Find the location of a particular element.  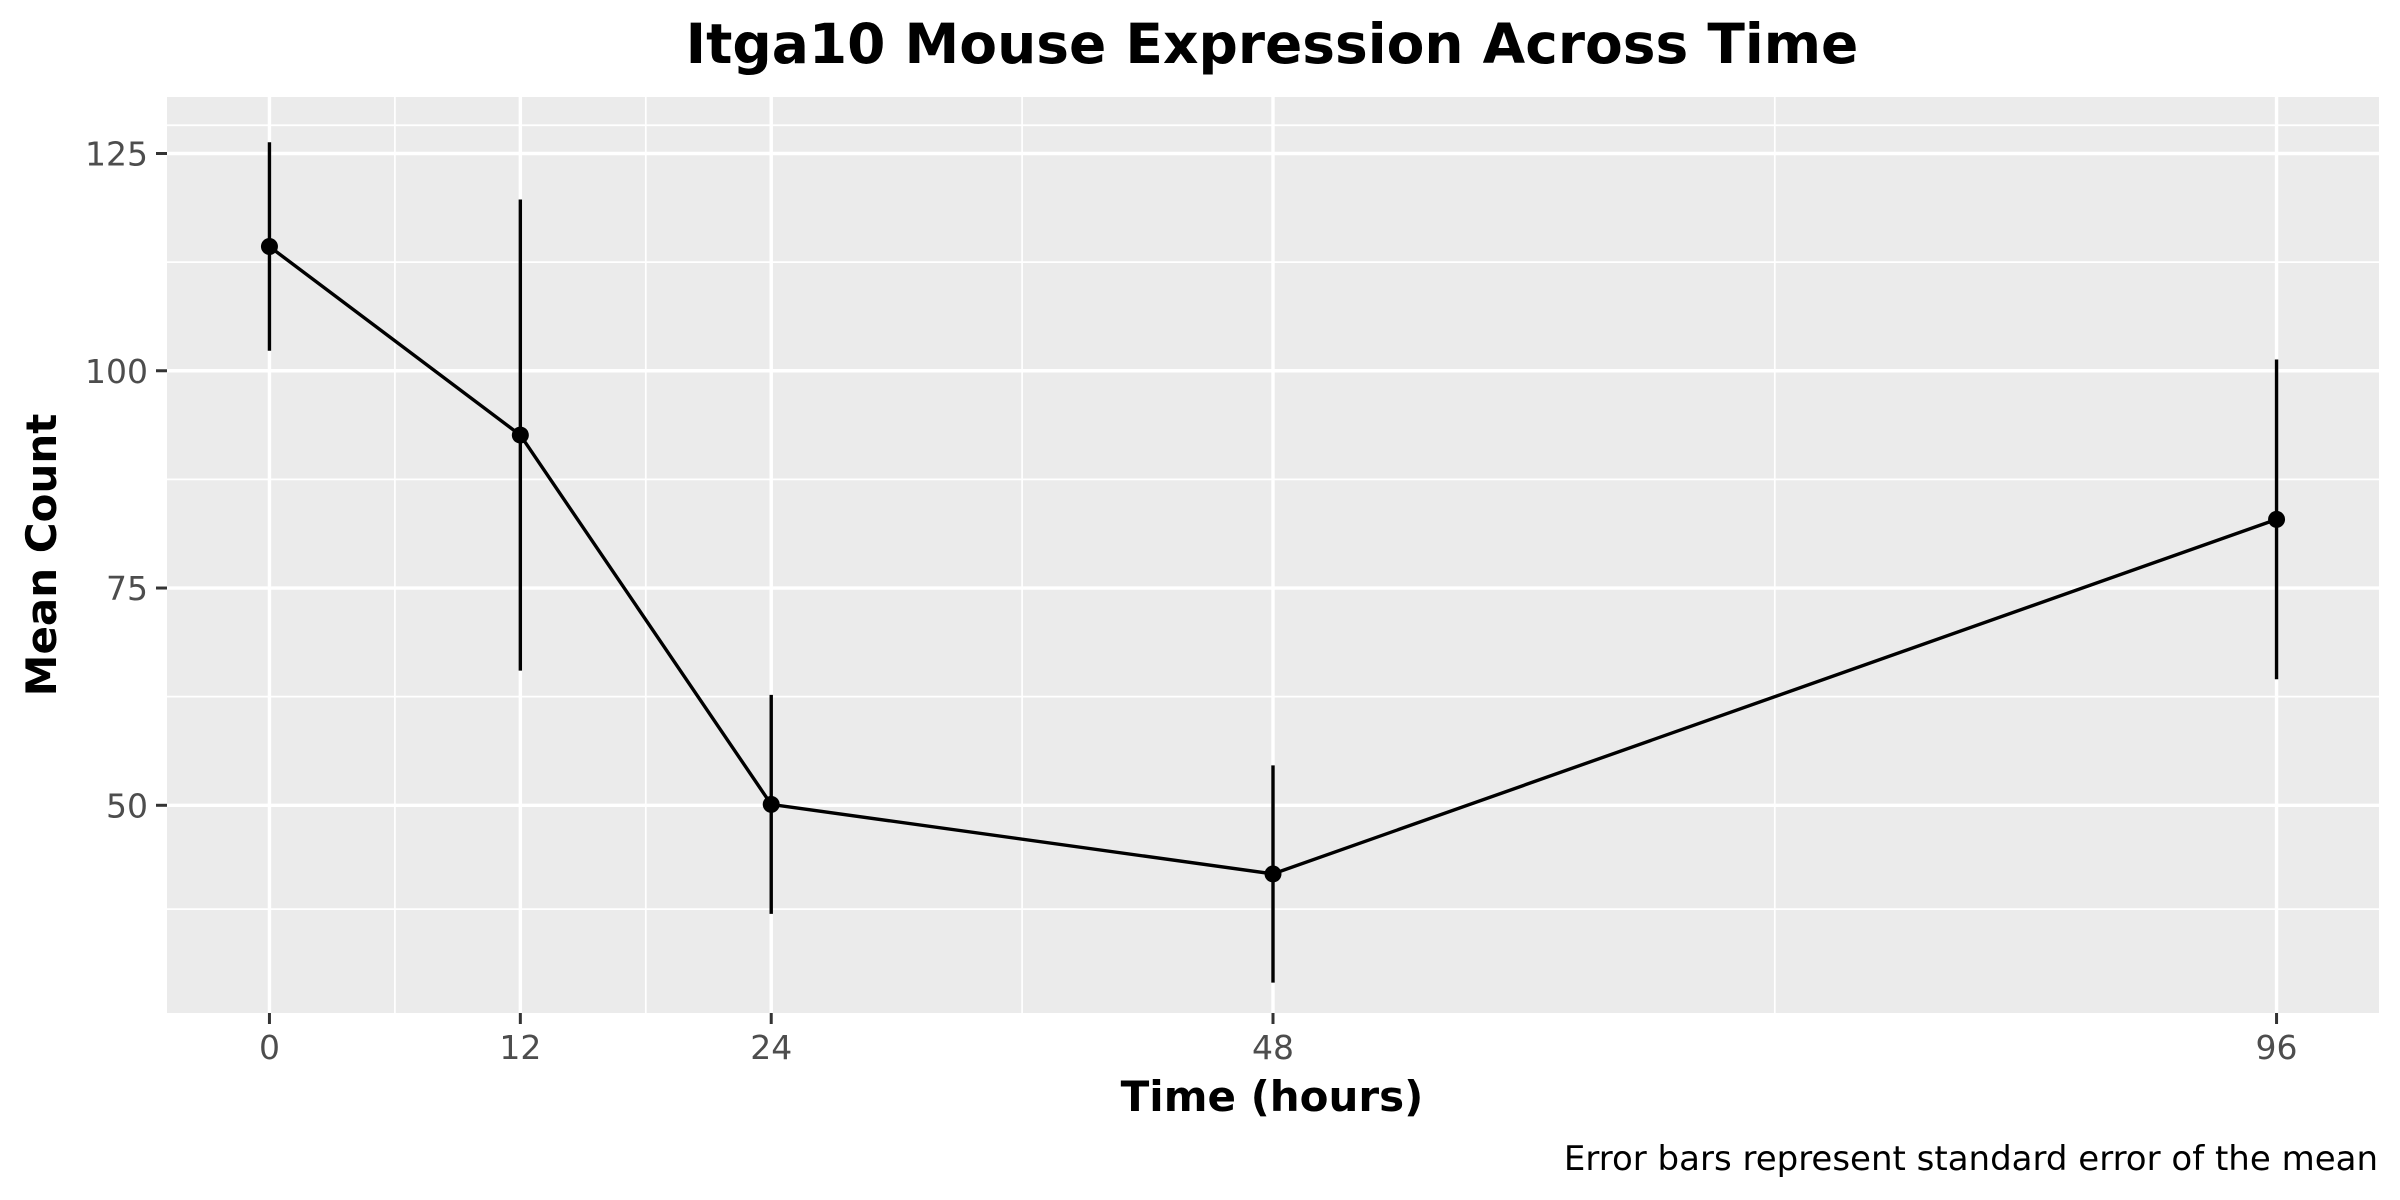

x-tick-label: 0 is located at coordinates (269, 1047).